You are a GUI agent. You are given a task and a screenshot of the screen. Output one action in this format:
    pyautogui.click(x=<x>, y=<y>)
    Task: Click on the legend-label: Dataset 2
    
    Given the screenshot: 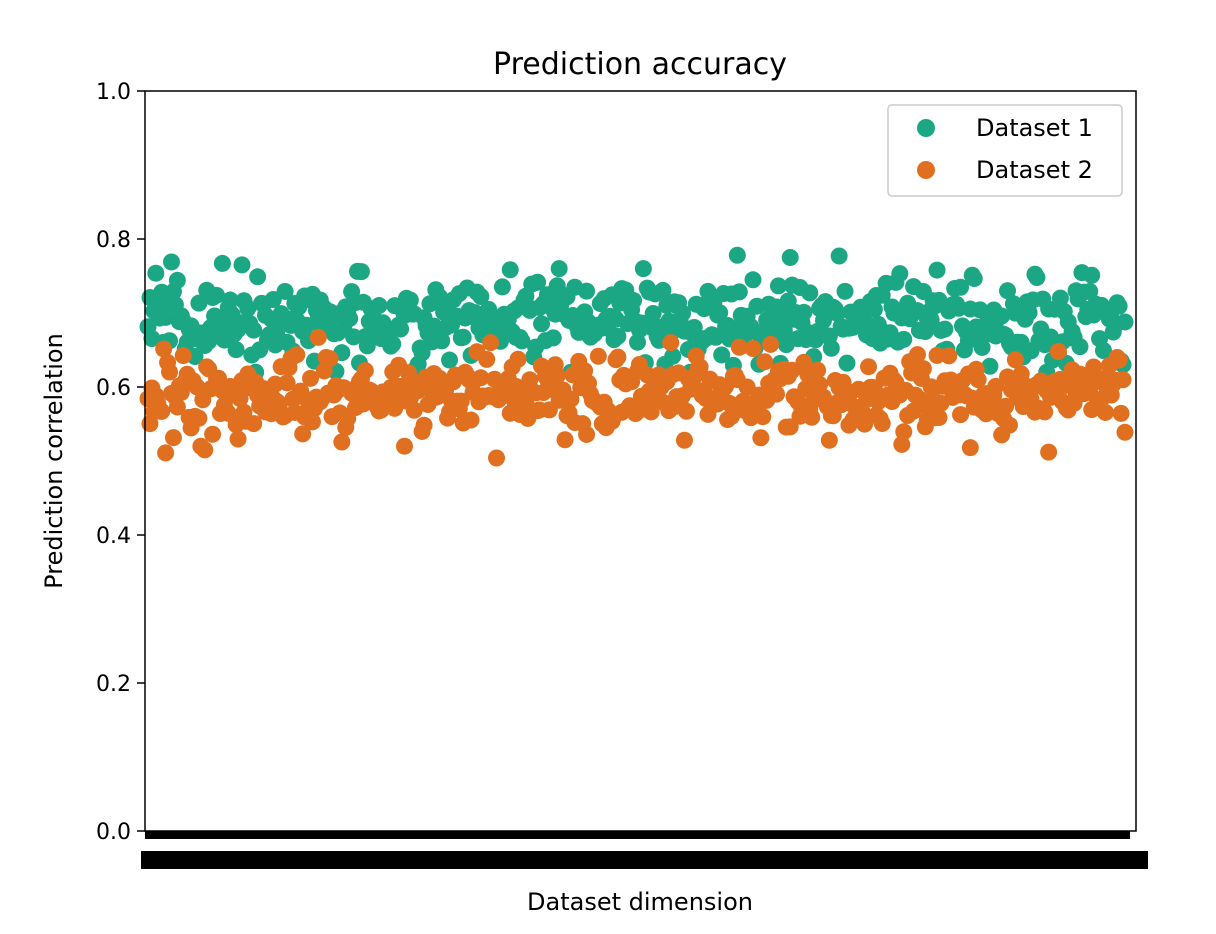 What is the action you would take?
    pyautogui.click(x=1034, y=170)
    